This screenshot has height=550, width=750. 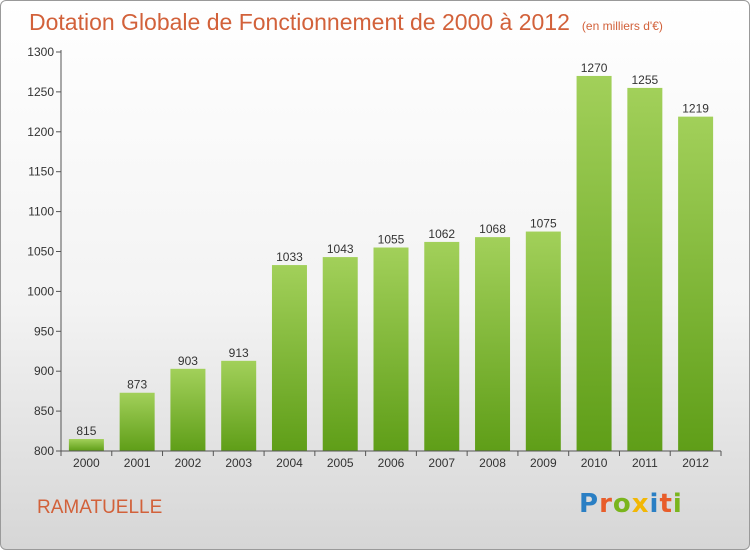 I want to click on y-tick-label: 1000, so click(x=40, y=291).